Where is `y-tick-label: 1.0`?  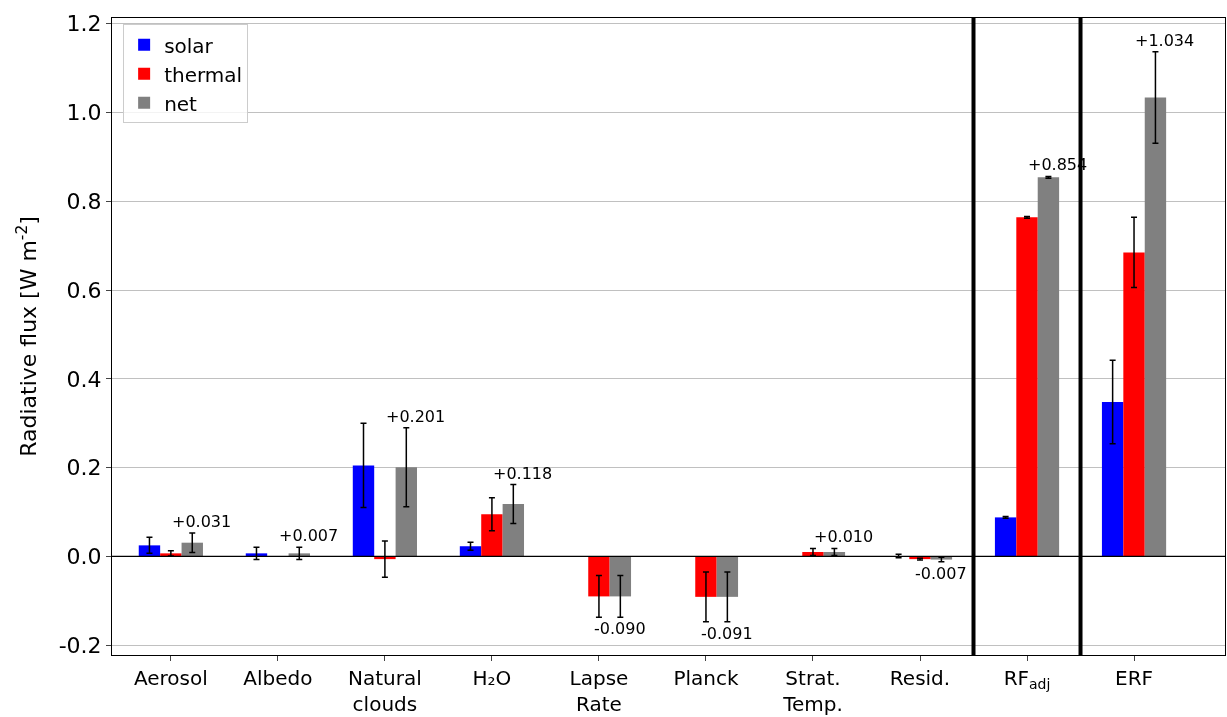
y-tick-label: 1.0 is located at coordinates (84, 113).